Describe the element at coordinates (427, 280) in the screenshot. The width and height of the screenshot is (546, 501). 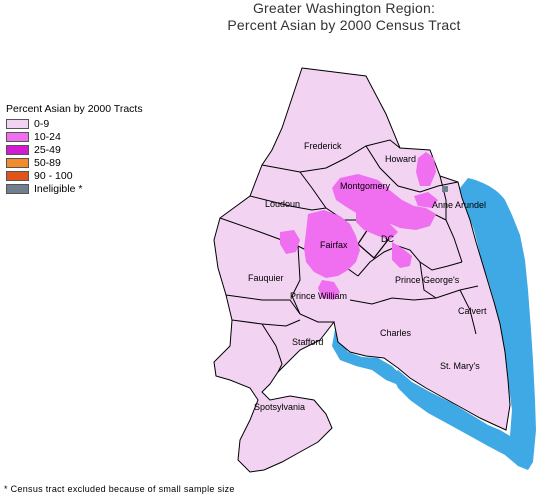
I see `label-prince-georges: Prince George's` at that location.